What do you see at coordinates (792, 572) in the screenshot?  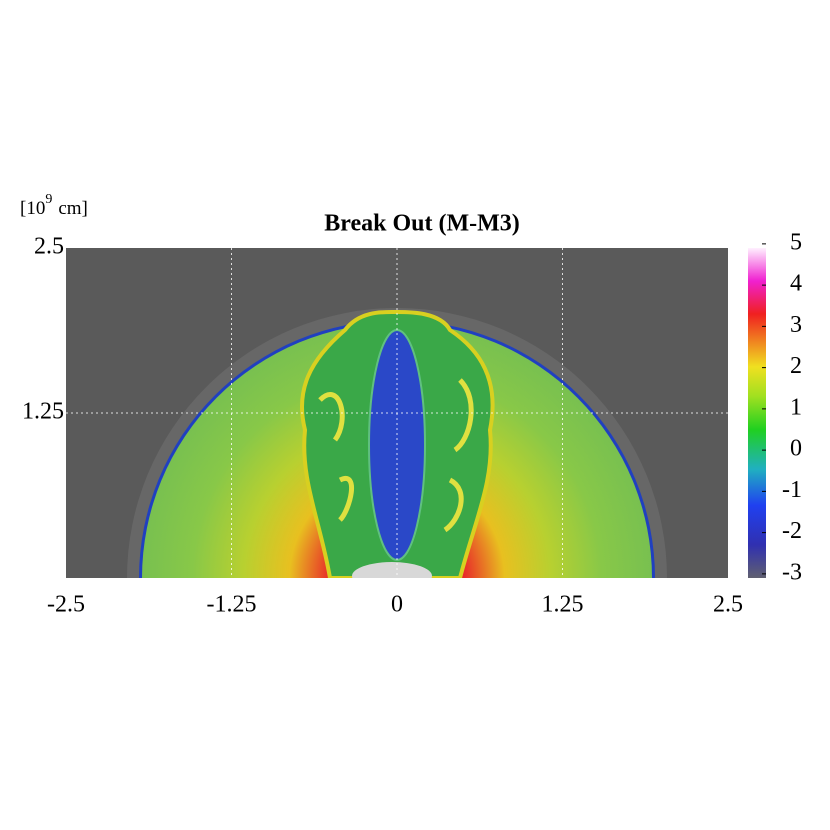 I see `colorbar-tick-label: -3` at bounding box center [792, 572].